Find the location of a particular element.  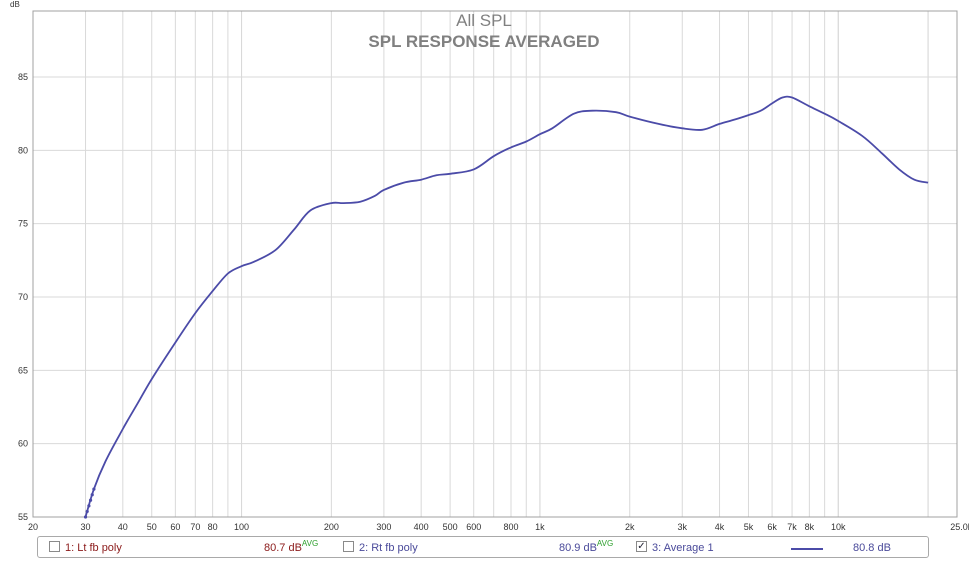

x-tick-label: 500 is located at coordinates (450, 527).